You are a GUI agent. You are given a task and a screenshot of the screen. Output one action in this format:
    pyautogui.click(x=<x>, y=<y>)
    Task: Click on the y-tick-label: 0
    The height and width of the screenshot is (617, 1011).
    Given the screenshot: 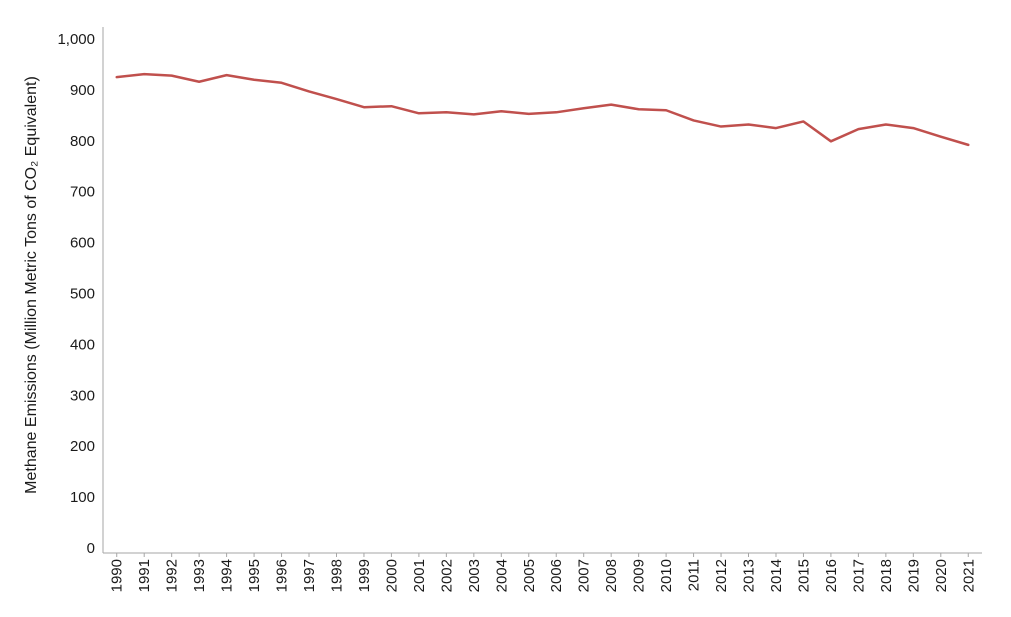 What is the action you would take?
    pyautogui.click(x=91, y=548)
    